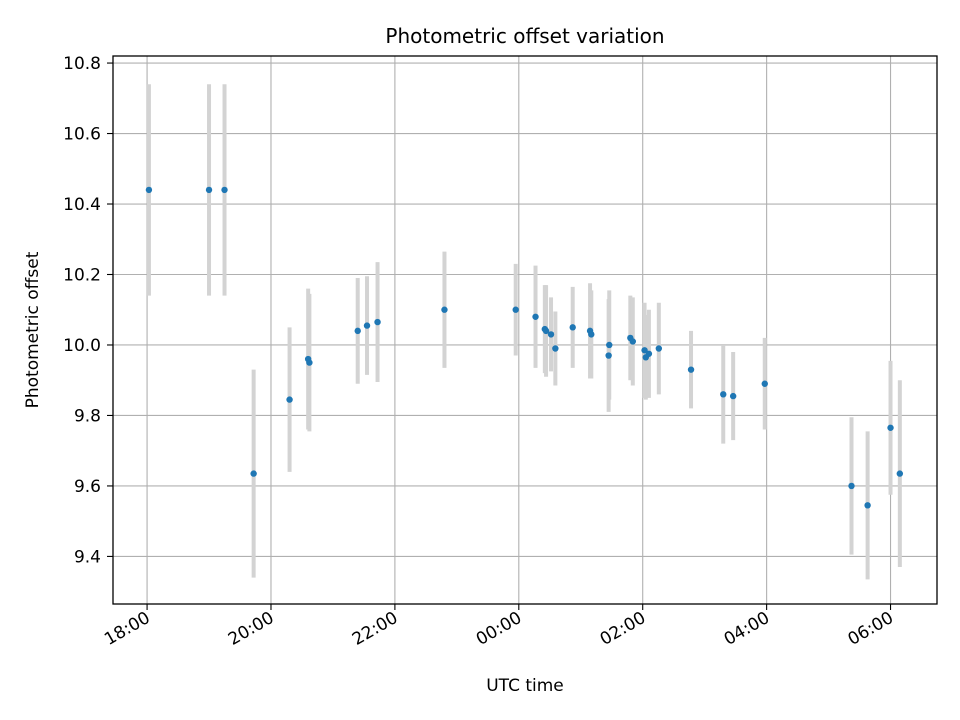  What do you see at coordinates (82, 275) in the screenshot?
I see `y-tick-label: 10.2` at bounding box center [82, 275].